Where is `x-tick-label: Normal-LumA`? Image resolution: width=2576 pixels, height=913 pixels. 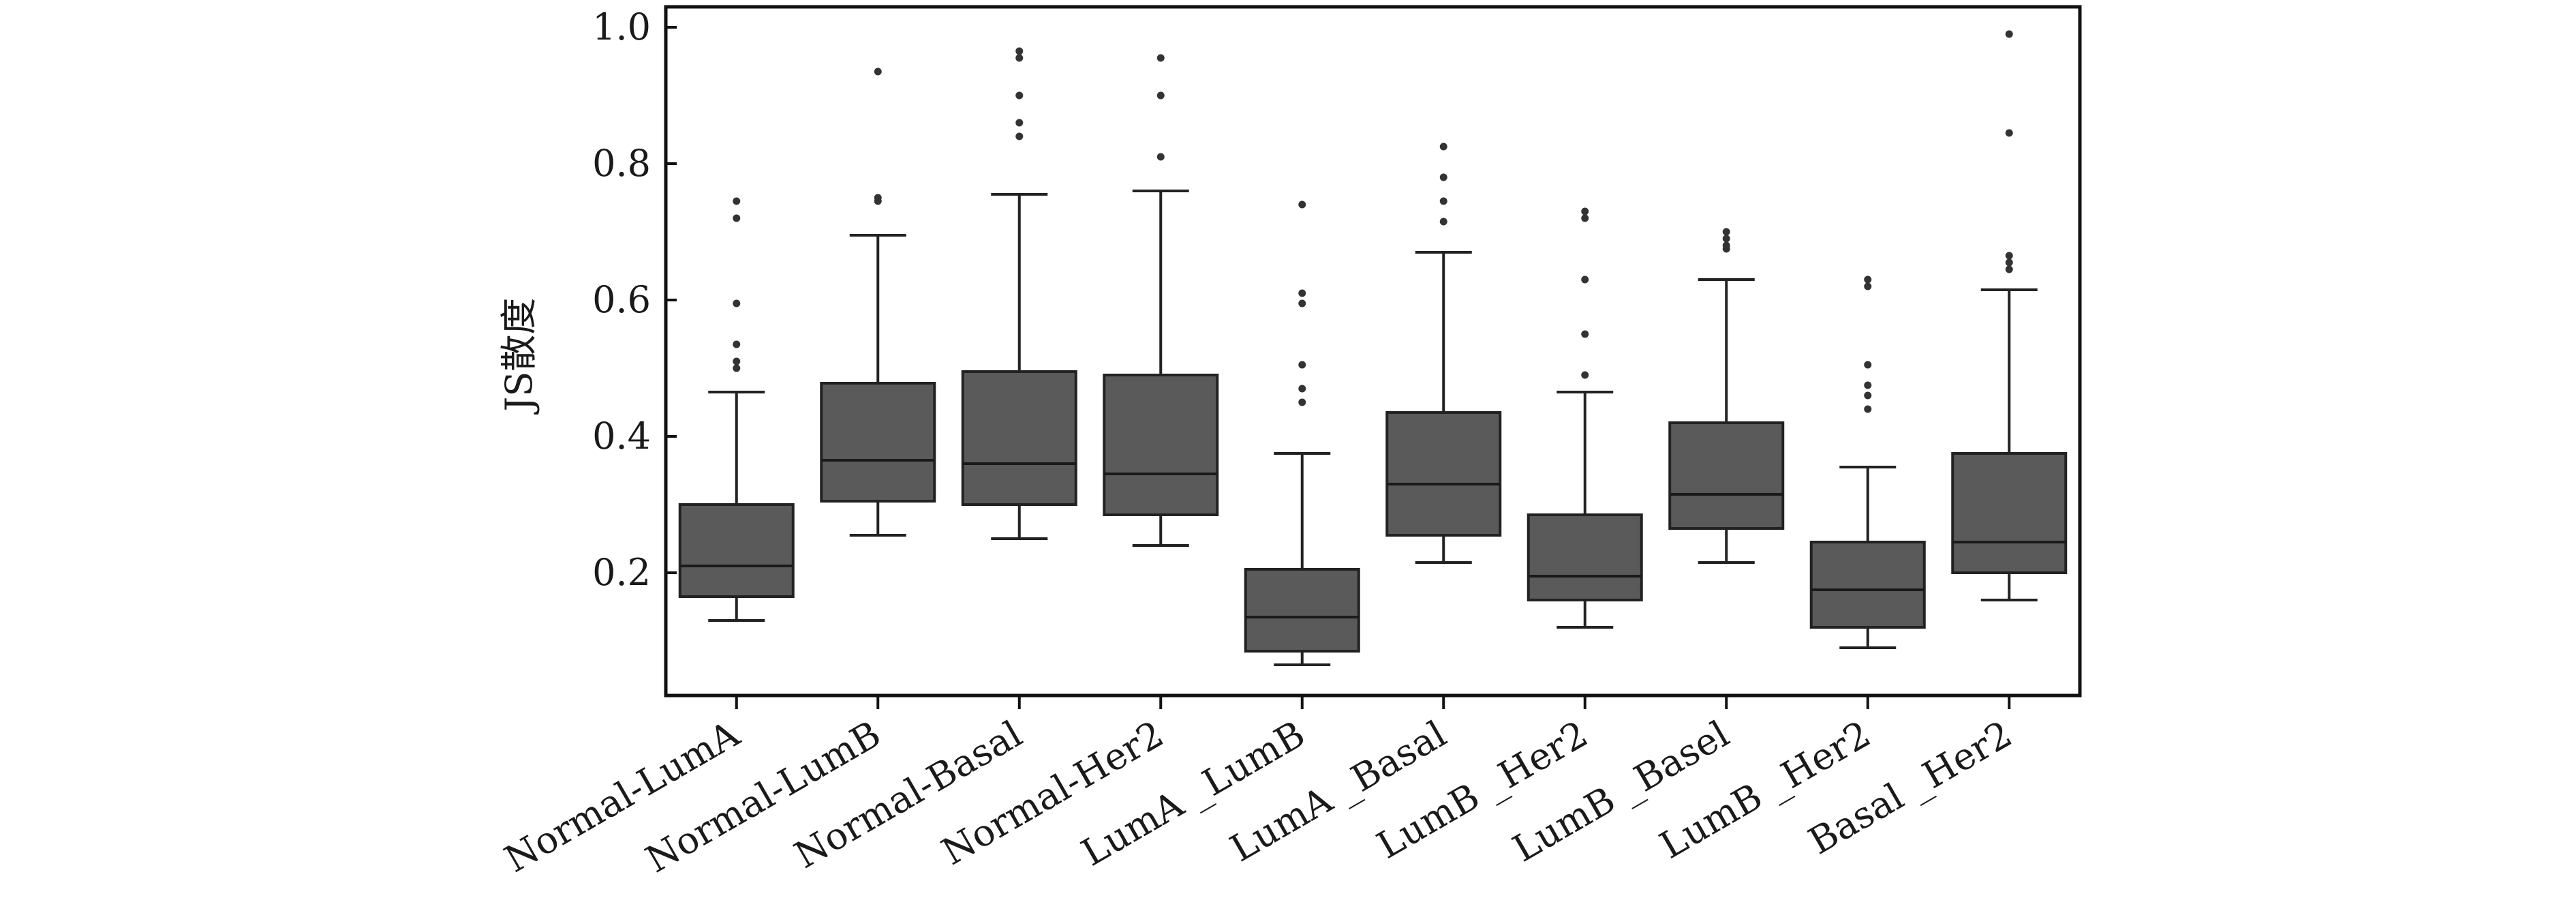 x-tick-label: Normal-LumA is located at coordinates (622, 796).